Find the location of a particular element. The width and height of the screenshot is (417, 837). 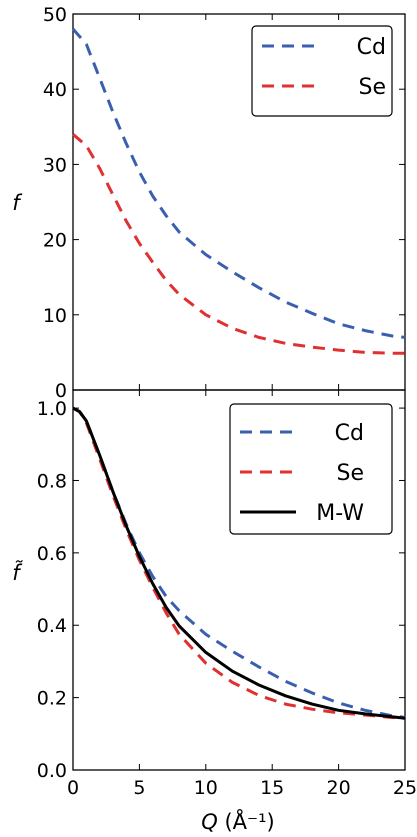

x-tick-label: 10 is located at coordinates (206, 788).